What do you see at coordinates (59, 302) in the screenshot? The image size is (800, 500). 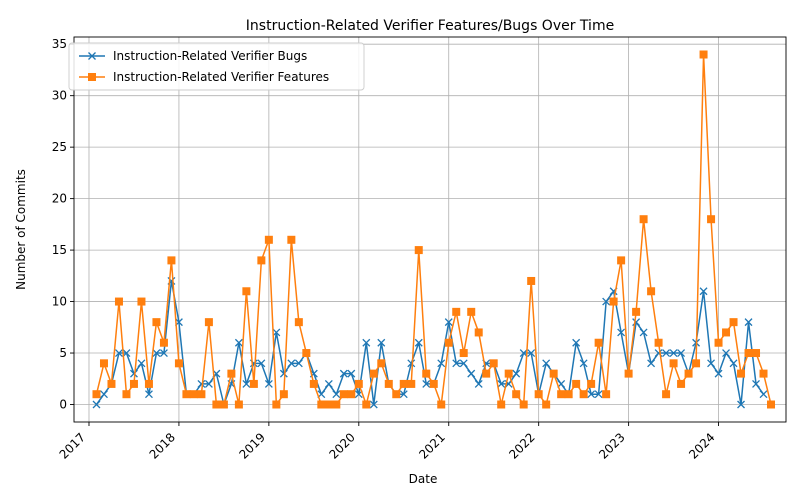 I see `y-tick-label: 10` at bounding box center [59, 302].